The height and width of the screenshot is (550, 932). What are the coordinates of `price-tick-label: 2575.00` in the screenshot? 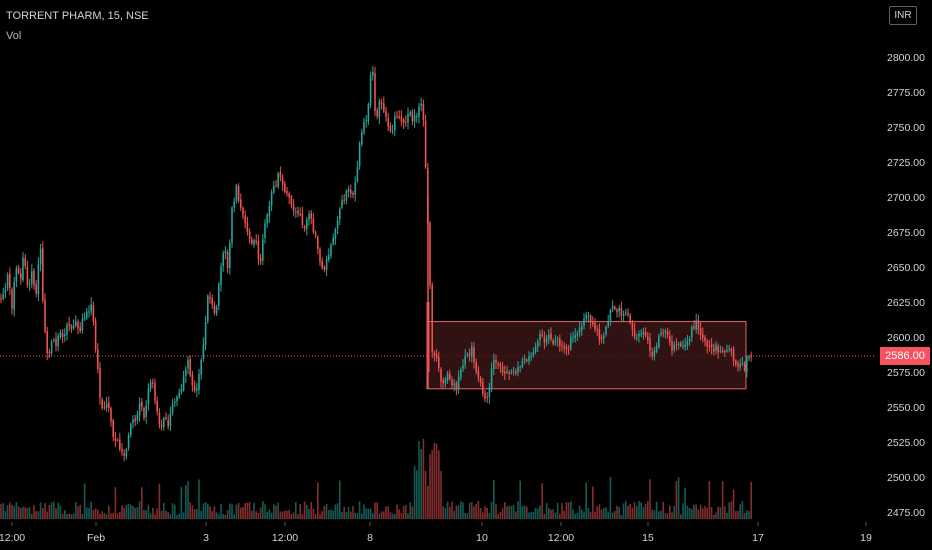 It's located at (906, 373).